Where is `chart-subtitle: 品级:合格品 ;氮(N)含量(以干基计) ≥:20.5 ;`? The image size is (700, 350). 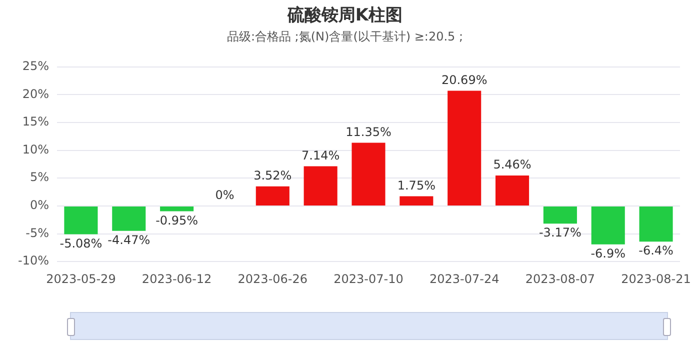 chart-subtitle: 品级:合格品 ;氮(N)含量(以干基计) ≥:20.5 ; is located at coordinates (345, 37).